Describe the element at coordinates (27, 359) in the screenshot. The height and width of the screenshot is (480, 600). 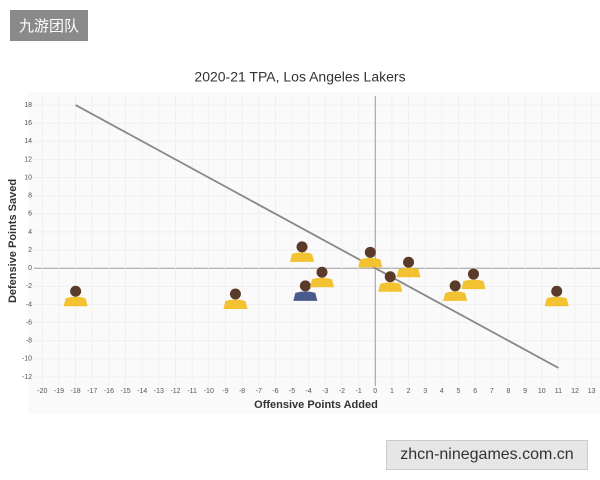
I see `y-tick-label: -10` at that location.